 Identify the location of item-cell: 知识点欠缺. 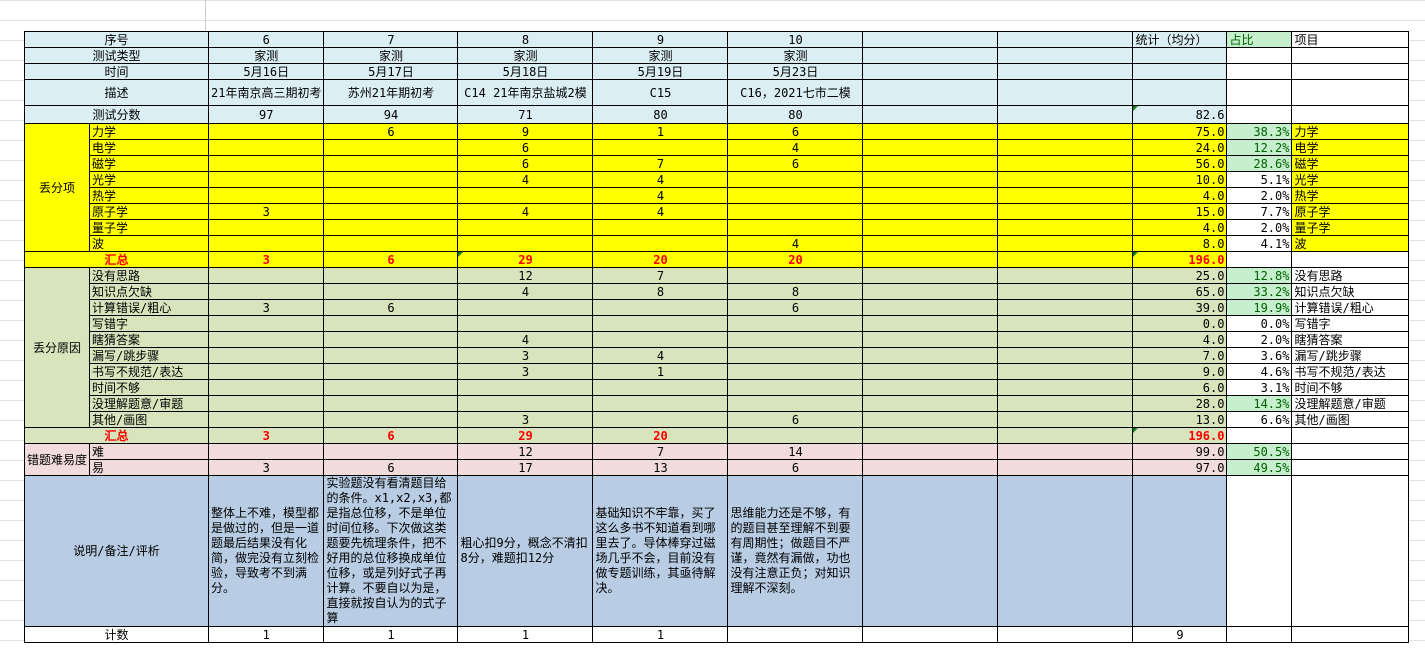
(1350, 291).